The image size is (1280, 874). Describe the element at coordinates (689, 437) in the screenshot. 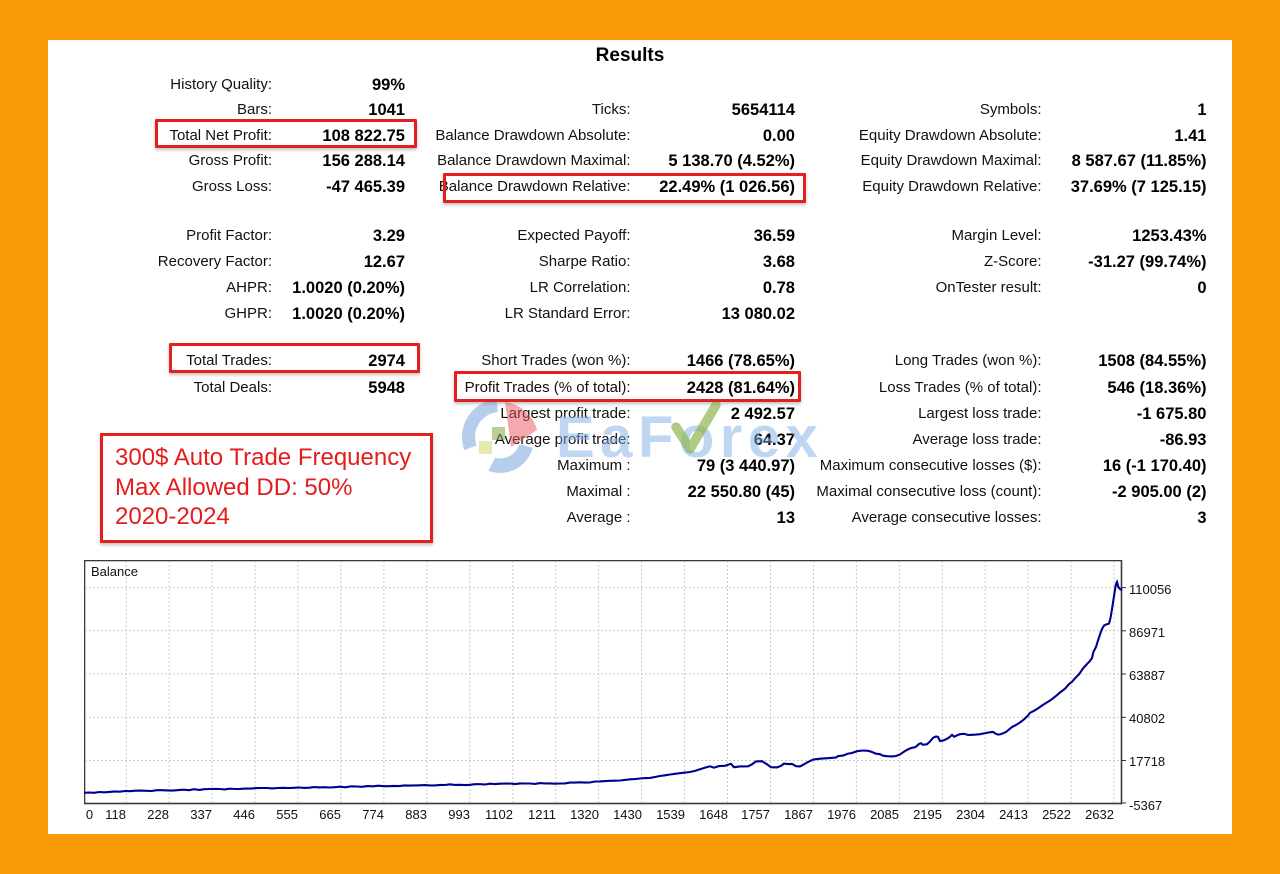

I see `svg-text: EaForex` at that location.